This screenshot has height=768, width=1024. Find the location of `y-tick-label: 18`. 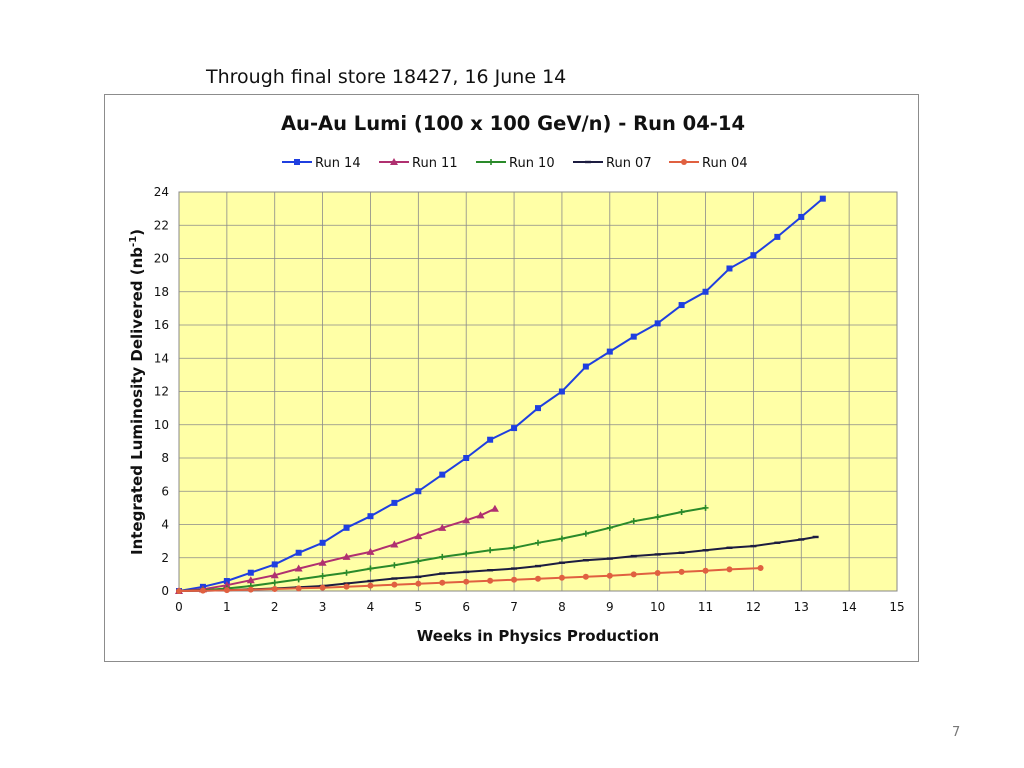

y-tick-label: 18 is located at coordinates (161, 292).